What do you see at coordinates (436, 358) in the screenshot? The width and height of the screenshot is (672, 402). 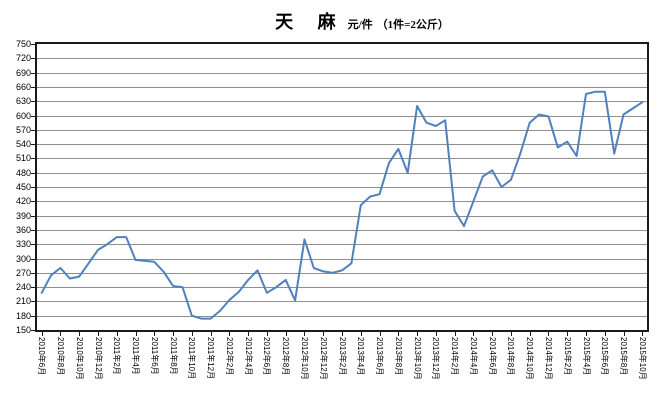 I see `x-tick-label: 2013年12月` at bounding box center [436, 358].